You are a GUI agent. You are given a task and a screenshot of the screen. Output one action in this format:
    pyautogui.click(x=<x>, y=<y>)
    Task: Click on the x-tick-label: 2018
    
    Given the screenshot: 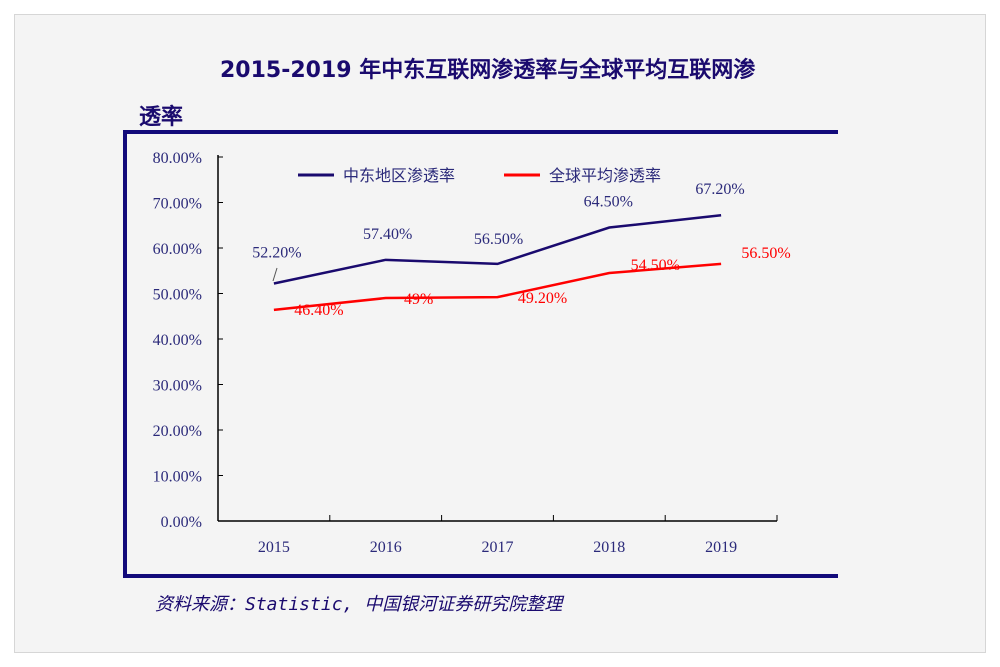 What is the action you would take?
    pyautogui.click(x=609, y=547)
    